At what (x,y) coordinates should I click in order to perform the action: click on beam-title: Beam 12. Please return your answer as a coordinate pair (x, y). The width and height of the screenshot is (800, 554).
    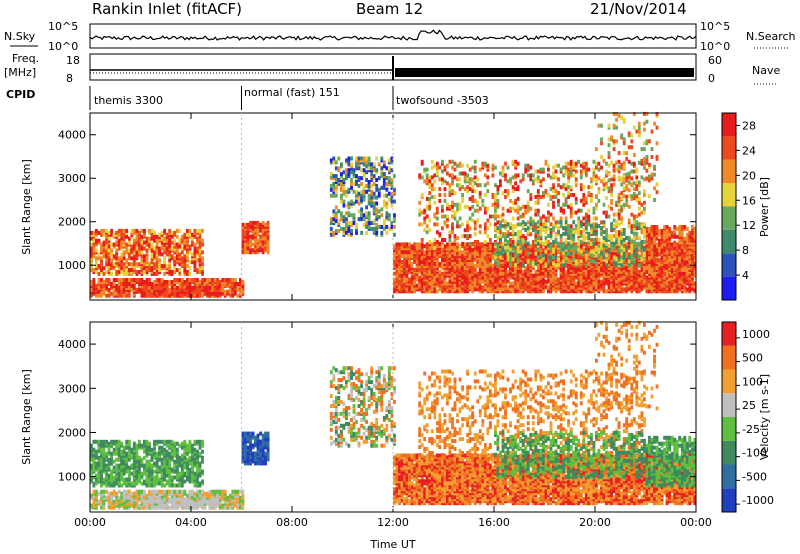
    Looking at the image, I should click on (389, 9).